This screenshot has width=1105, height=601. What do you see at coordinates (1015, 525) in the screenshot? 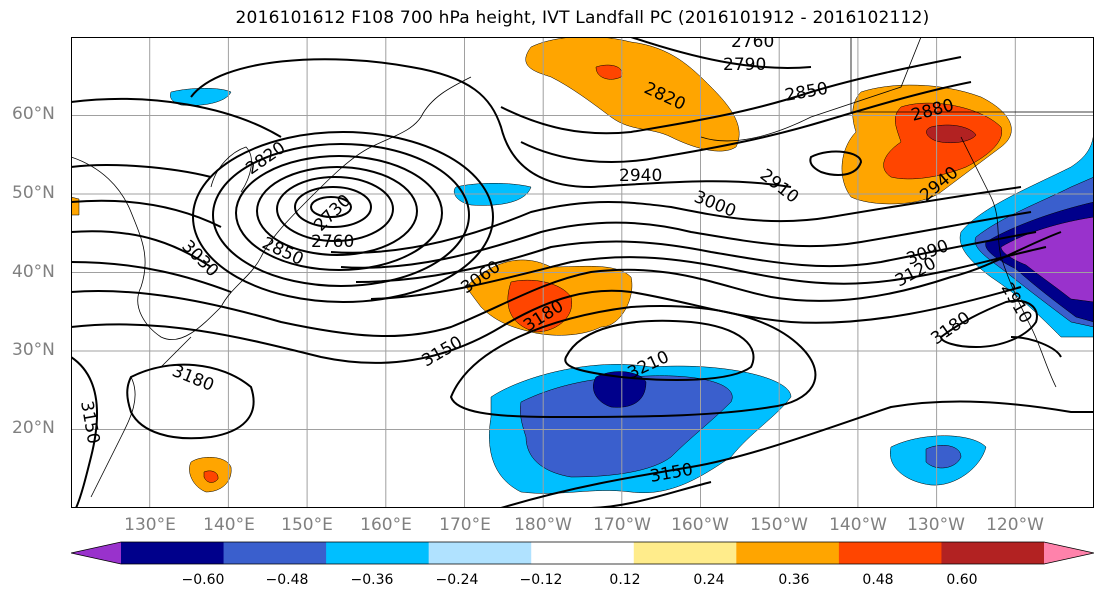
I see `lon-label-120w: 120°W` at bounding box center [1015, 525].